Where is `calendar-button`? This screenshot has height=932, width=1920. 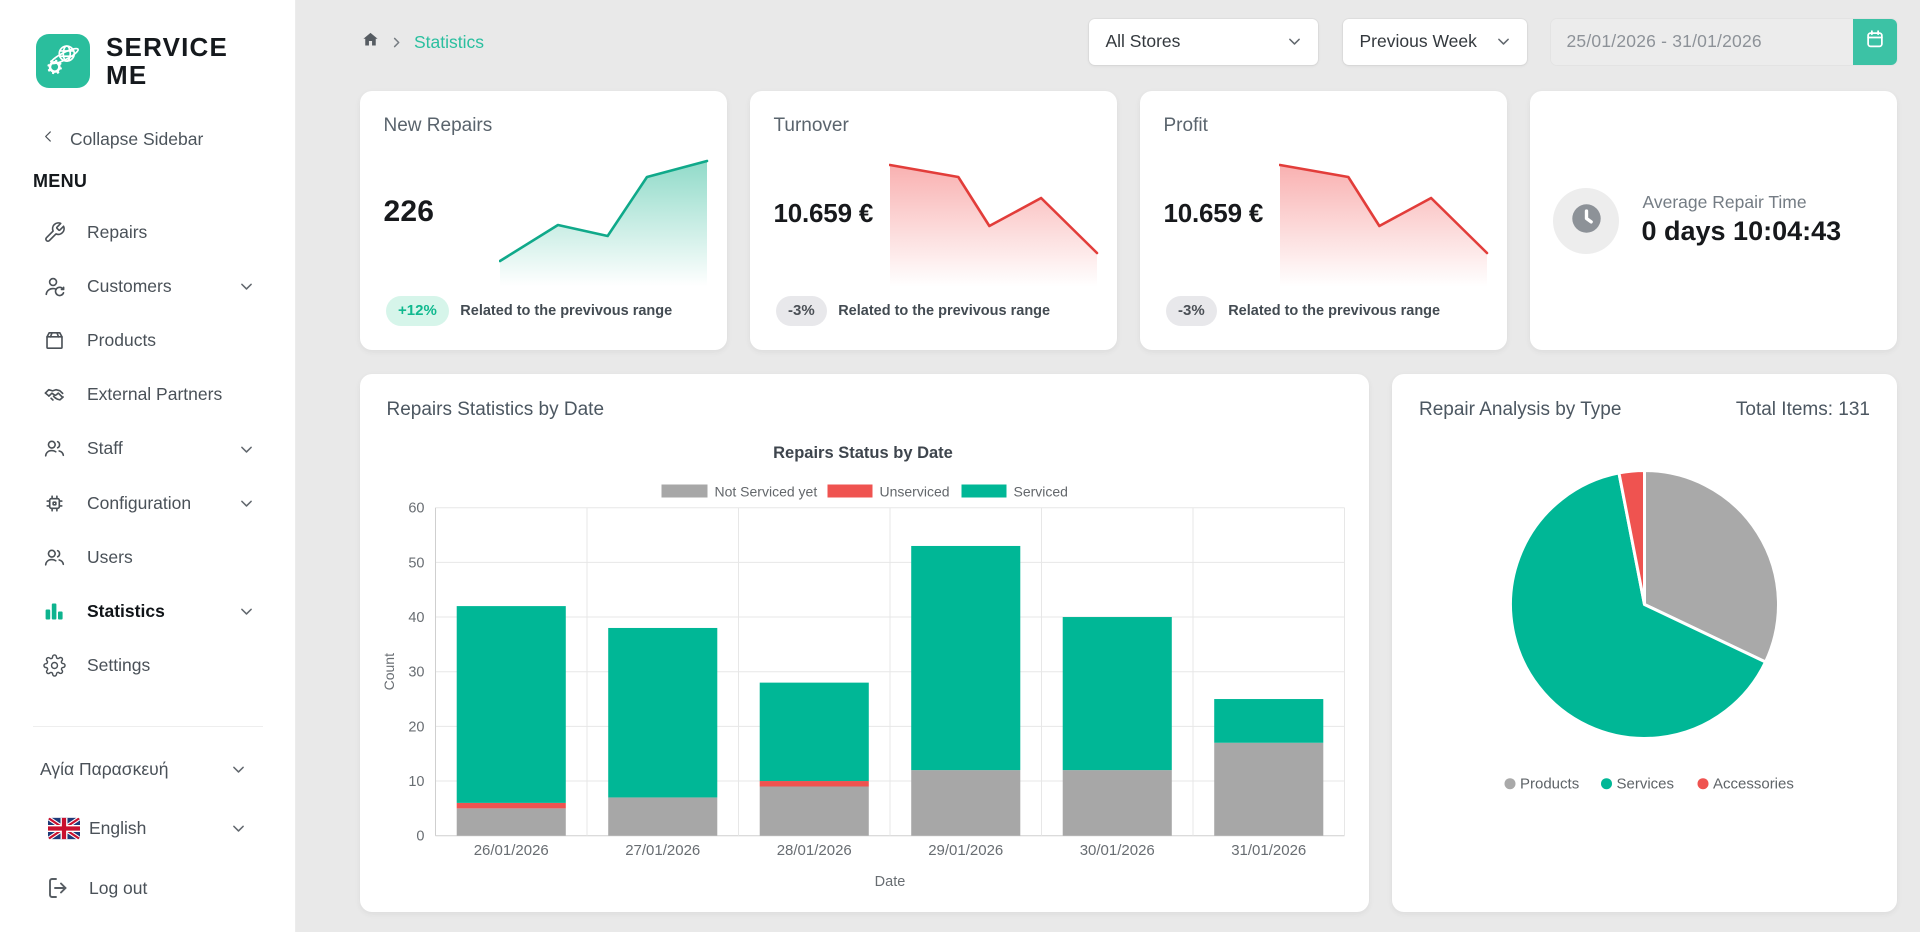
calendar-button is located at coordinates (1874, 41).